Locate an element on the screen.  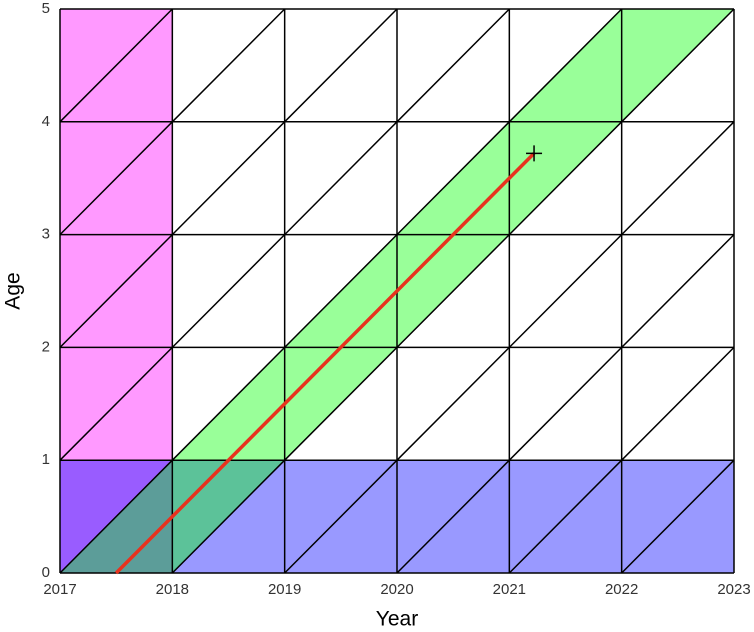
x-tick-label: 2020 is located at coordinates (396, 589).